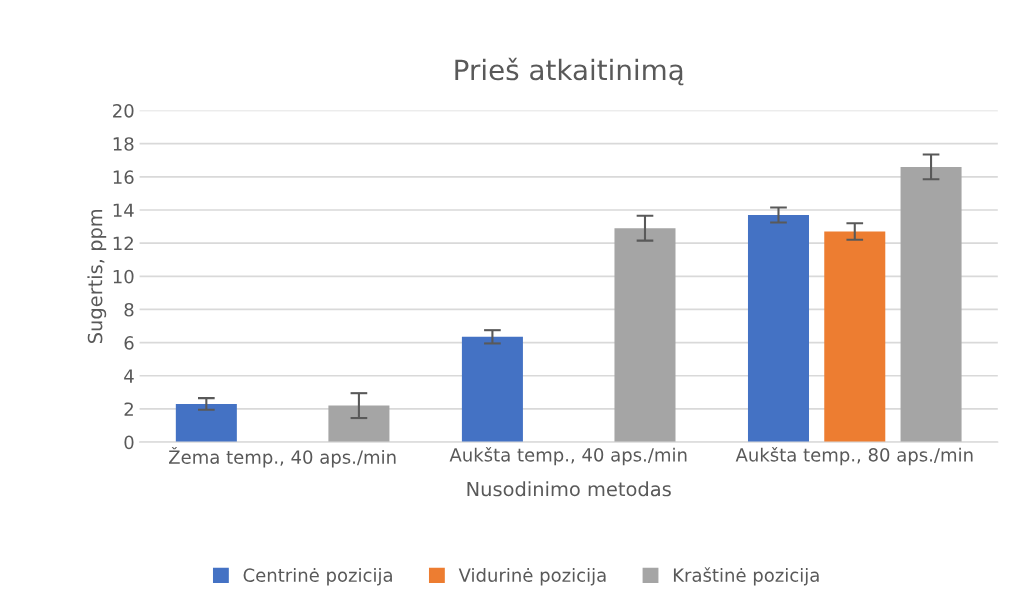  Describe the element at coordinates (123, 177) in the screenshot. I see `y-tick-label: 16` at that location.